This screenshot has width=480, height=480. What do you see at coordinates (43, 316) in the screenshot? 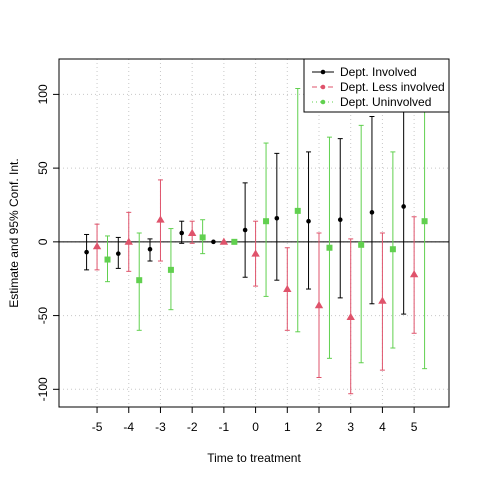
I see `y-tick-label: -50` at bounding box center [43, 316].